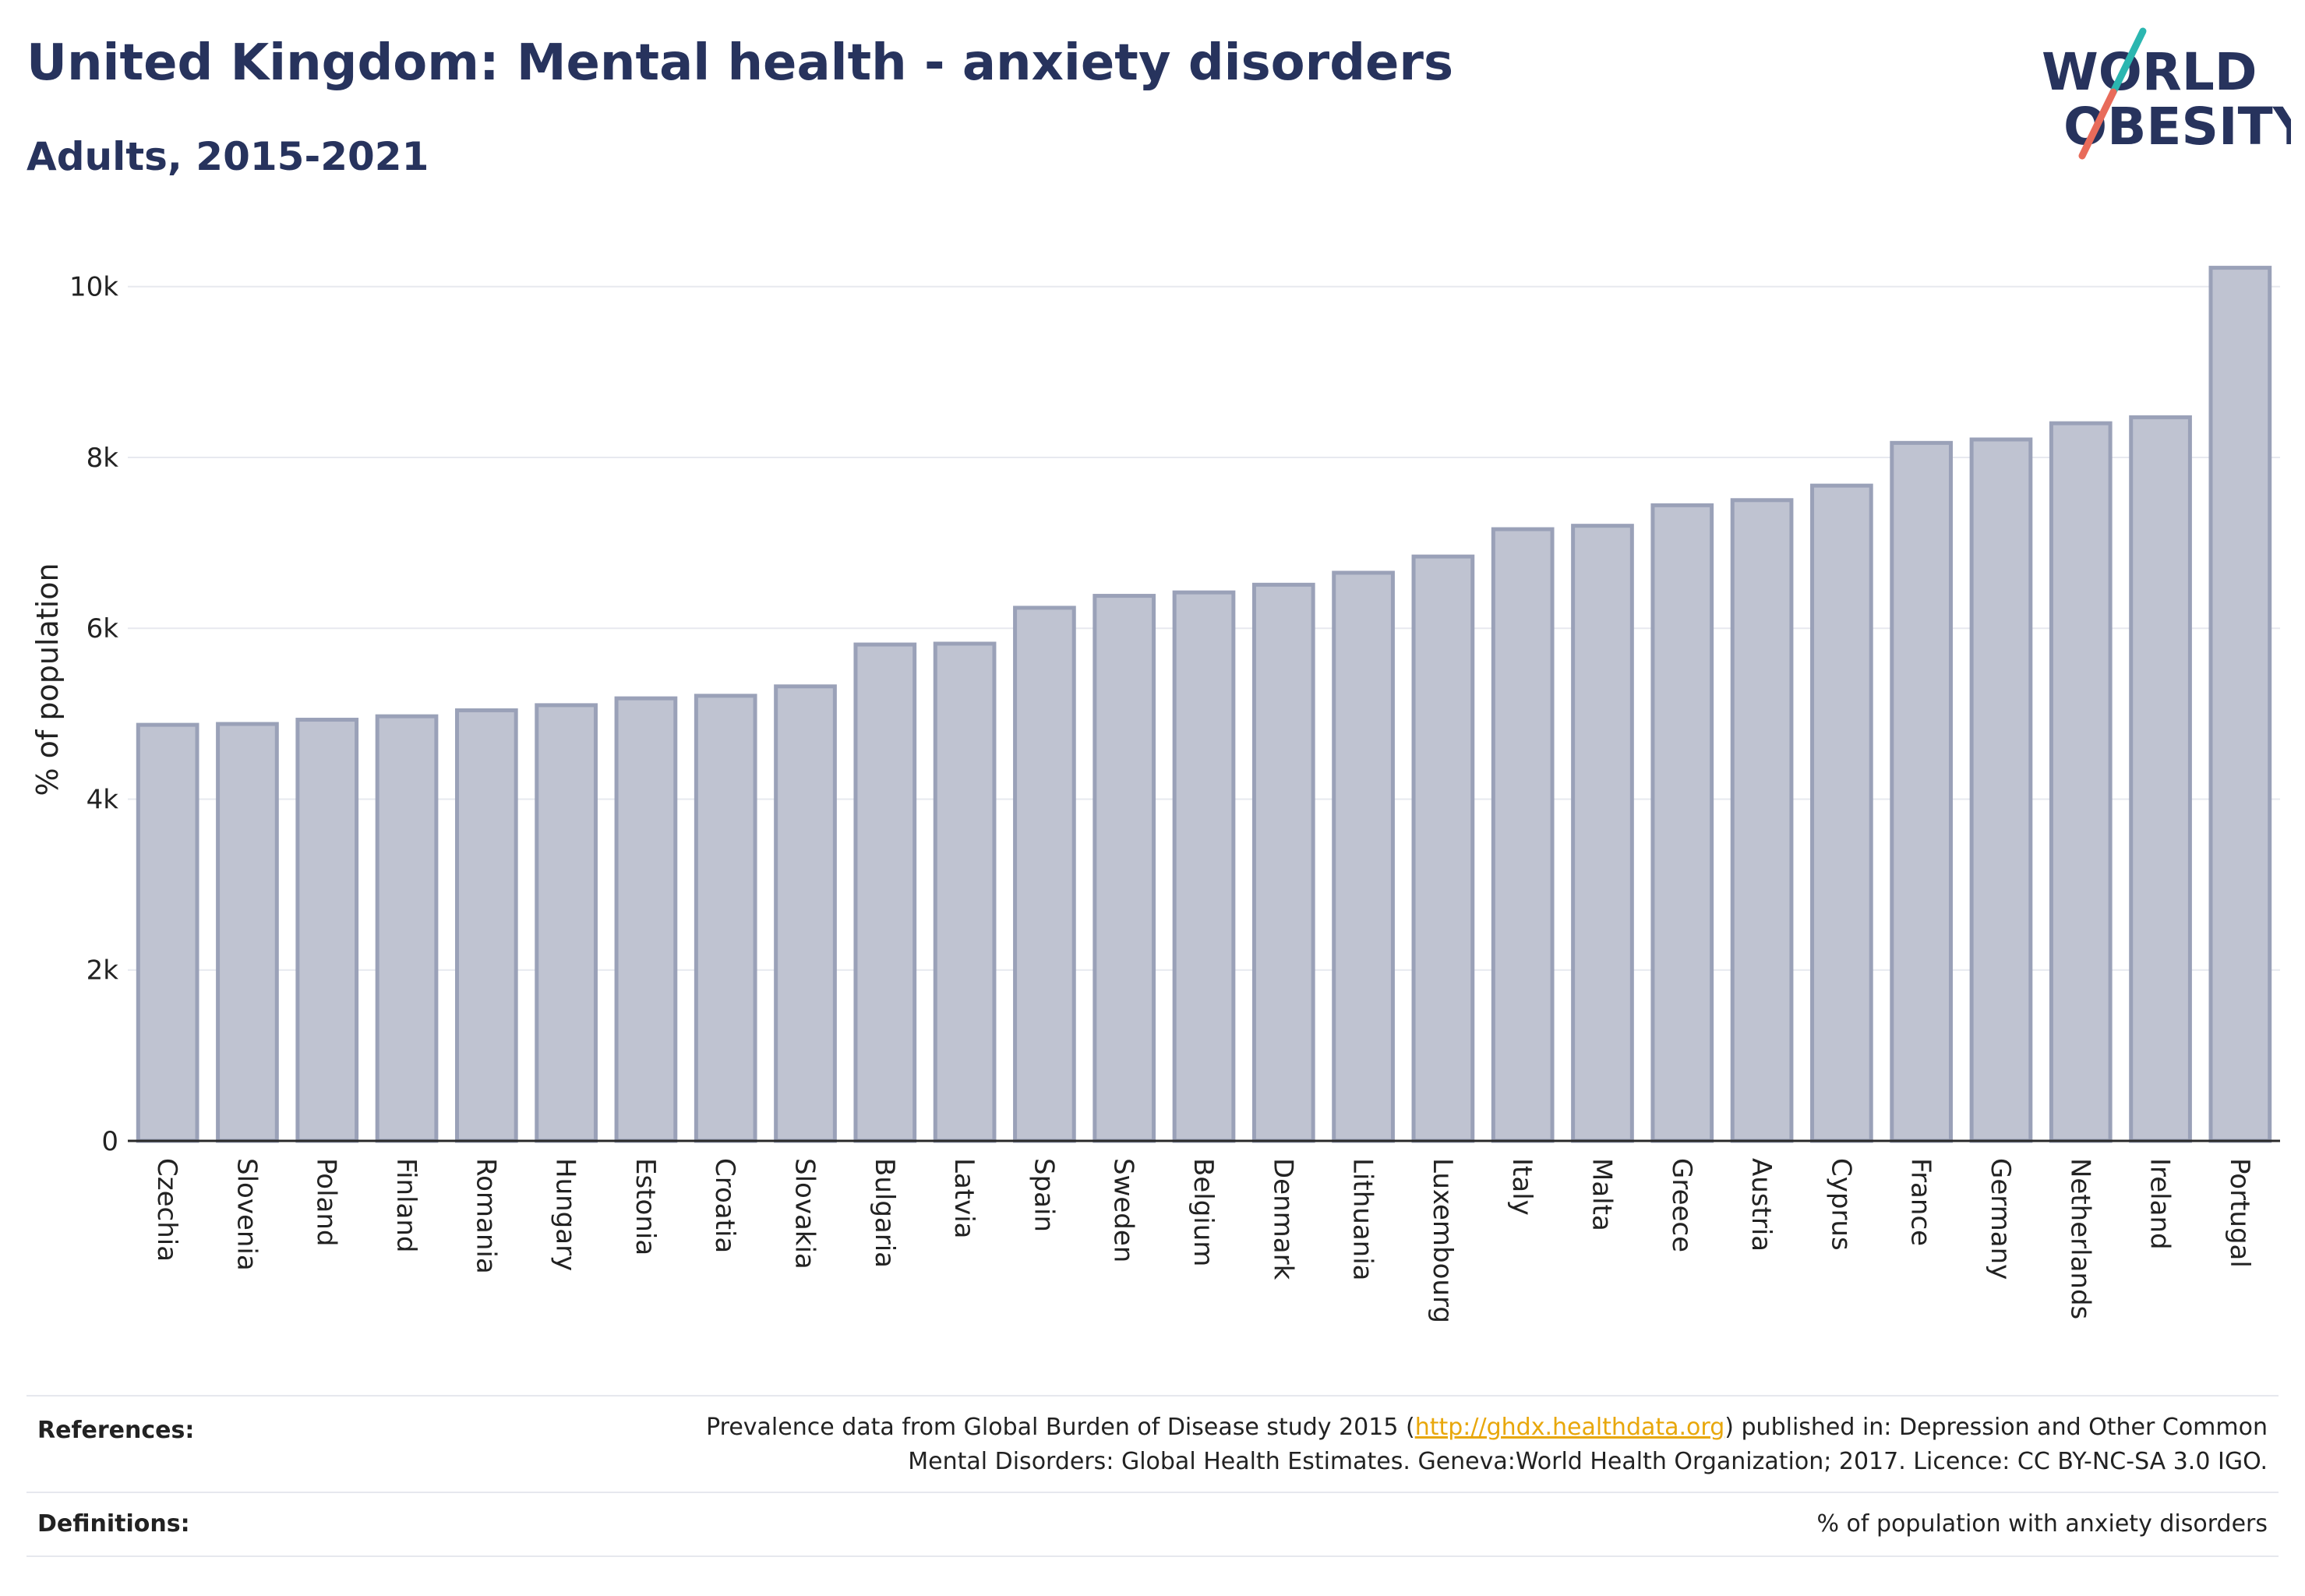 This screenshot has height=1596, width=2305. I want to click on y-tick-label: 8k, so click(102, 458).